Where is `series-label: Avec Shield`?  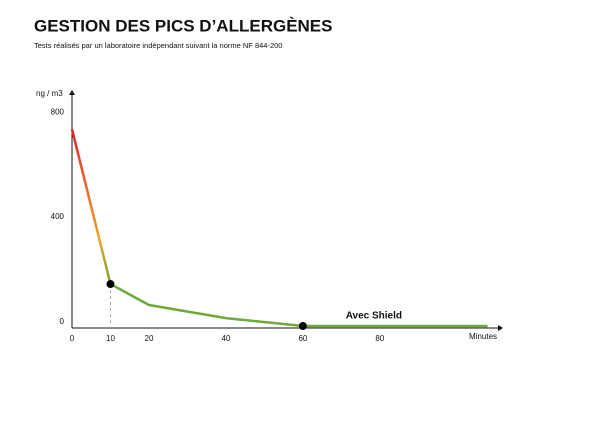 series-label: Avec Shield is located at coordinates (374, 316).